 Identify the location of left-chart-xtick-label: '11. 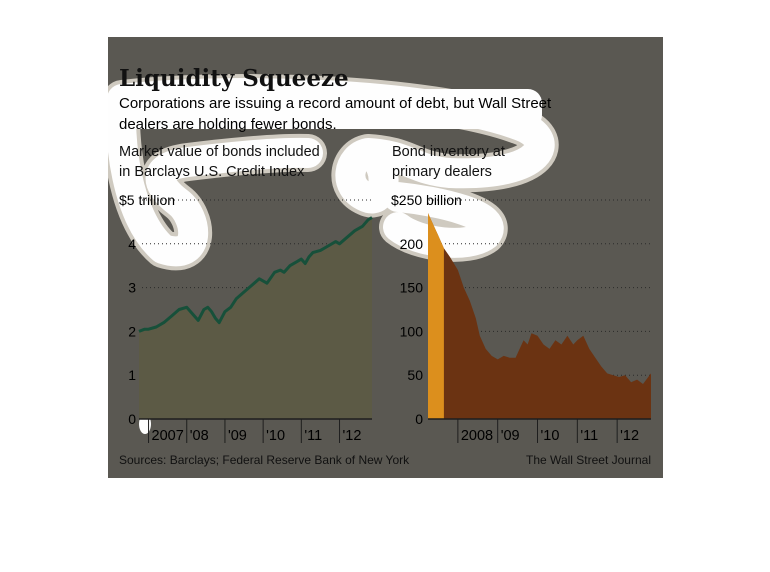
(313, 436).